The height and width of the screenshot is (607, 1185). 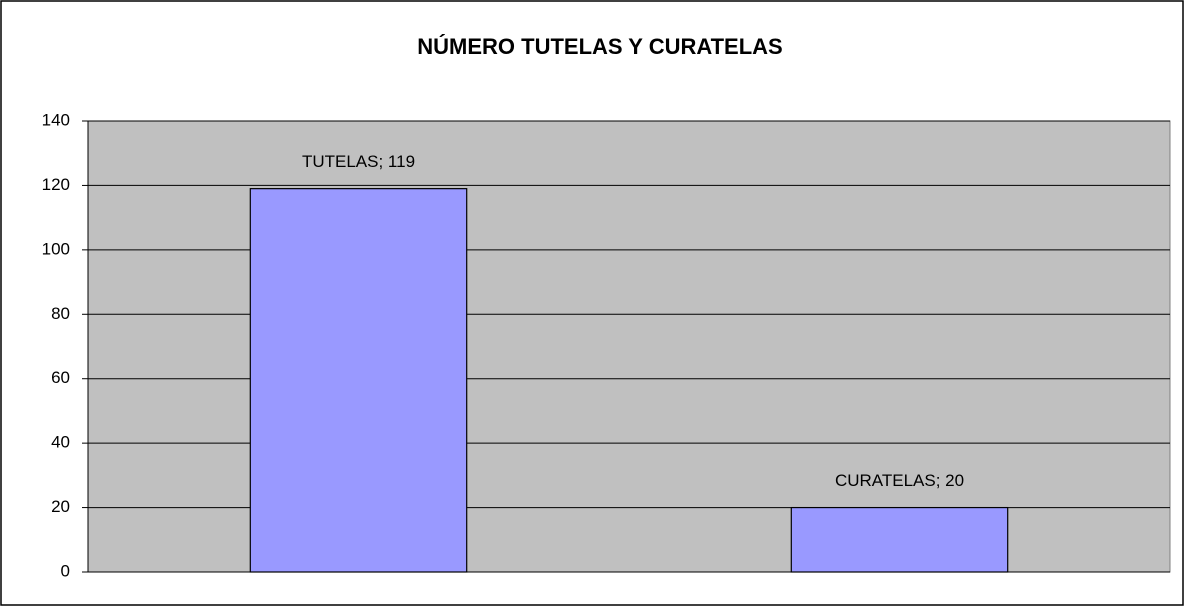 What do you see at coordinates (56, 248) in the screenshot?
I see `y-tick-label: 100` at bounding box center [56, 248].